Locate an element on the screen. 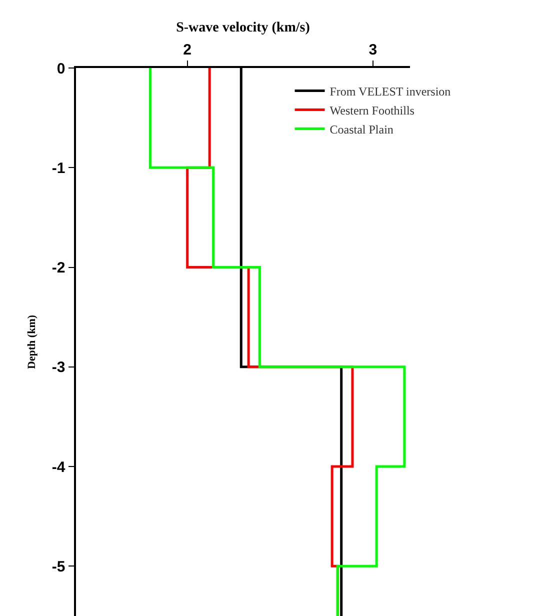 Image resolution: width=539 pixels, height=616 pixels. y-tick-label: 0 is located at coordinates (61, 69).